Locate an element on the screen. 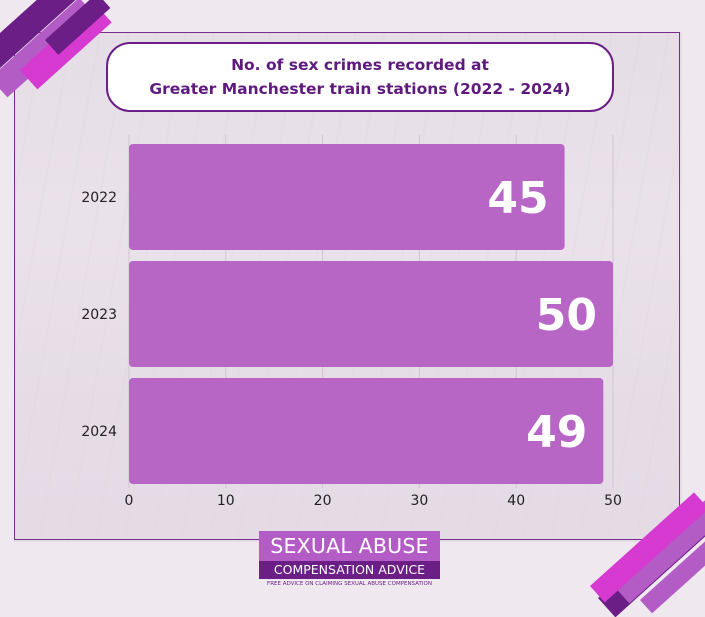 Image resolution: width=705 pixels, height=617 pixels. x-tick-label: 10 is located at coordinates (226, 501).